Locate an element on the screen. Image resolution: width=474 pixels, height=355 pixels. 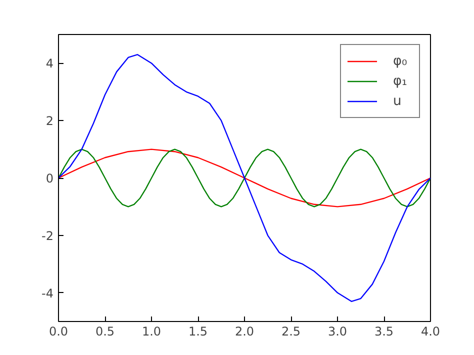
x-tick-label: 1.5 is located at coordinates (198, 331).